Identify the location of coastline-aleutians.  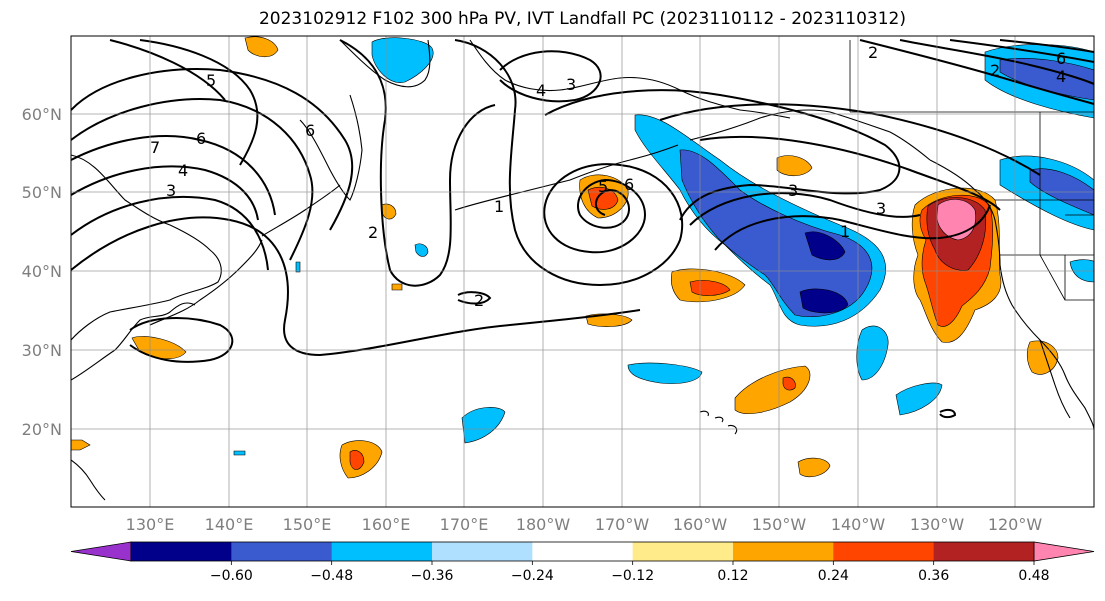
(566, 177).